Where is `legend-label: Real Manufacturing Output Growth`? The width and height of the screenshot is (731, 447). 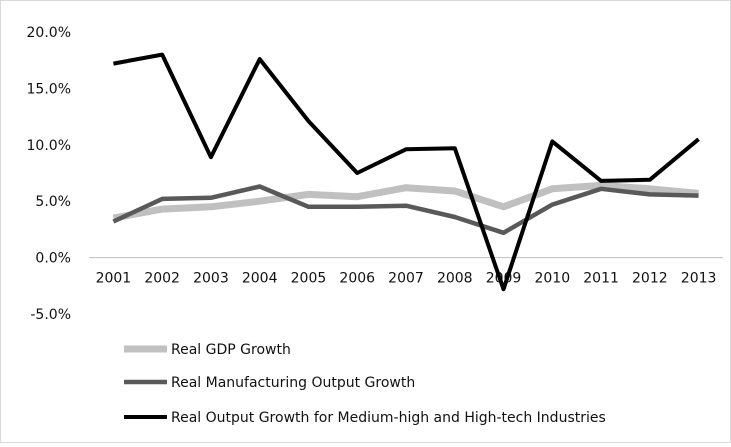
legend-label: Real Manufacturing Output Growth is located at coordinates (293, 383).